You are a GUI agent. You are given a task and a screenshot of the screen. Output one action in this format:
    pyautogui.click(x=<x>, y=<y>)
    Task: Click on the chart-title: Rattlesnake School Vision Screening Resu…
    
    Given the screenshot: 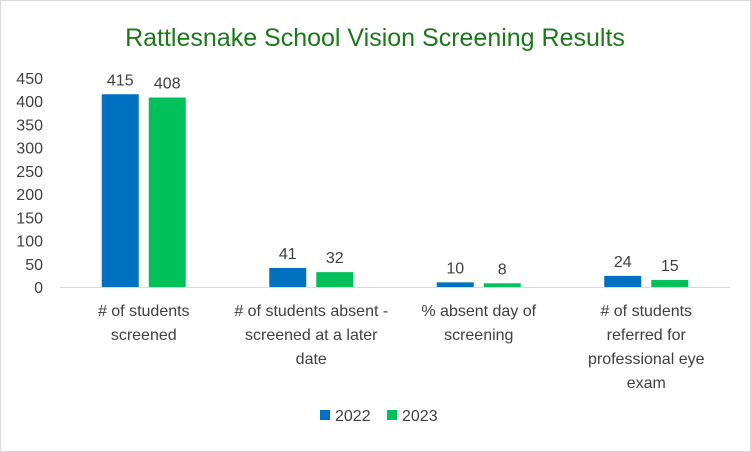 What is the action you would take?
    pyautogui.click(x=375, y=38)
    